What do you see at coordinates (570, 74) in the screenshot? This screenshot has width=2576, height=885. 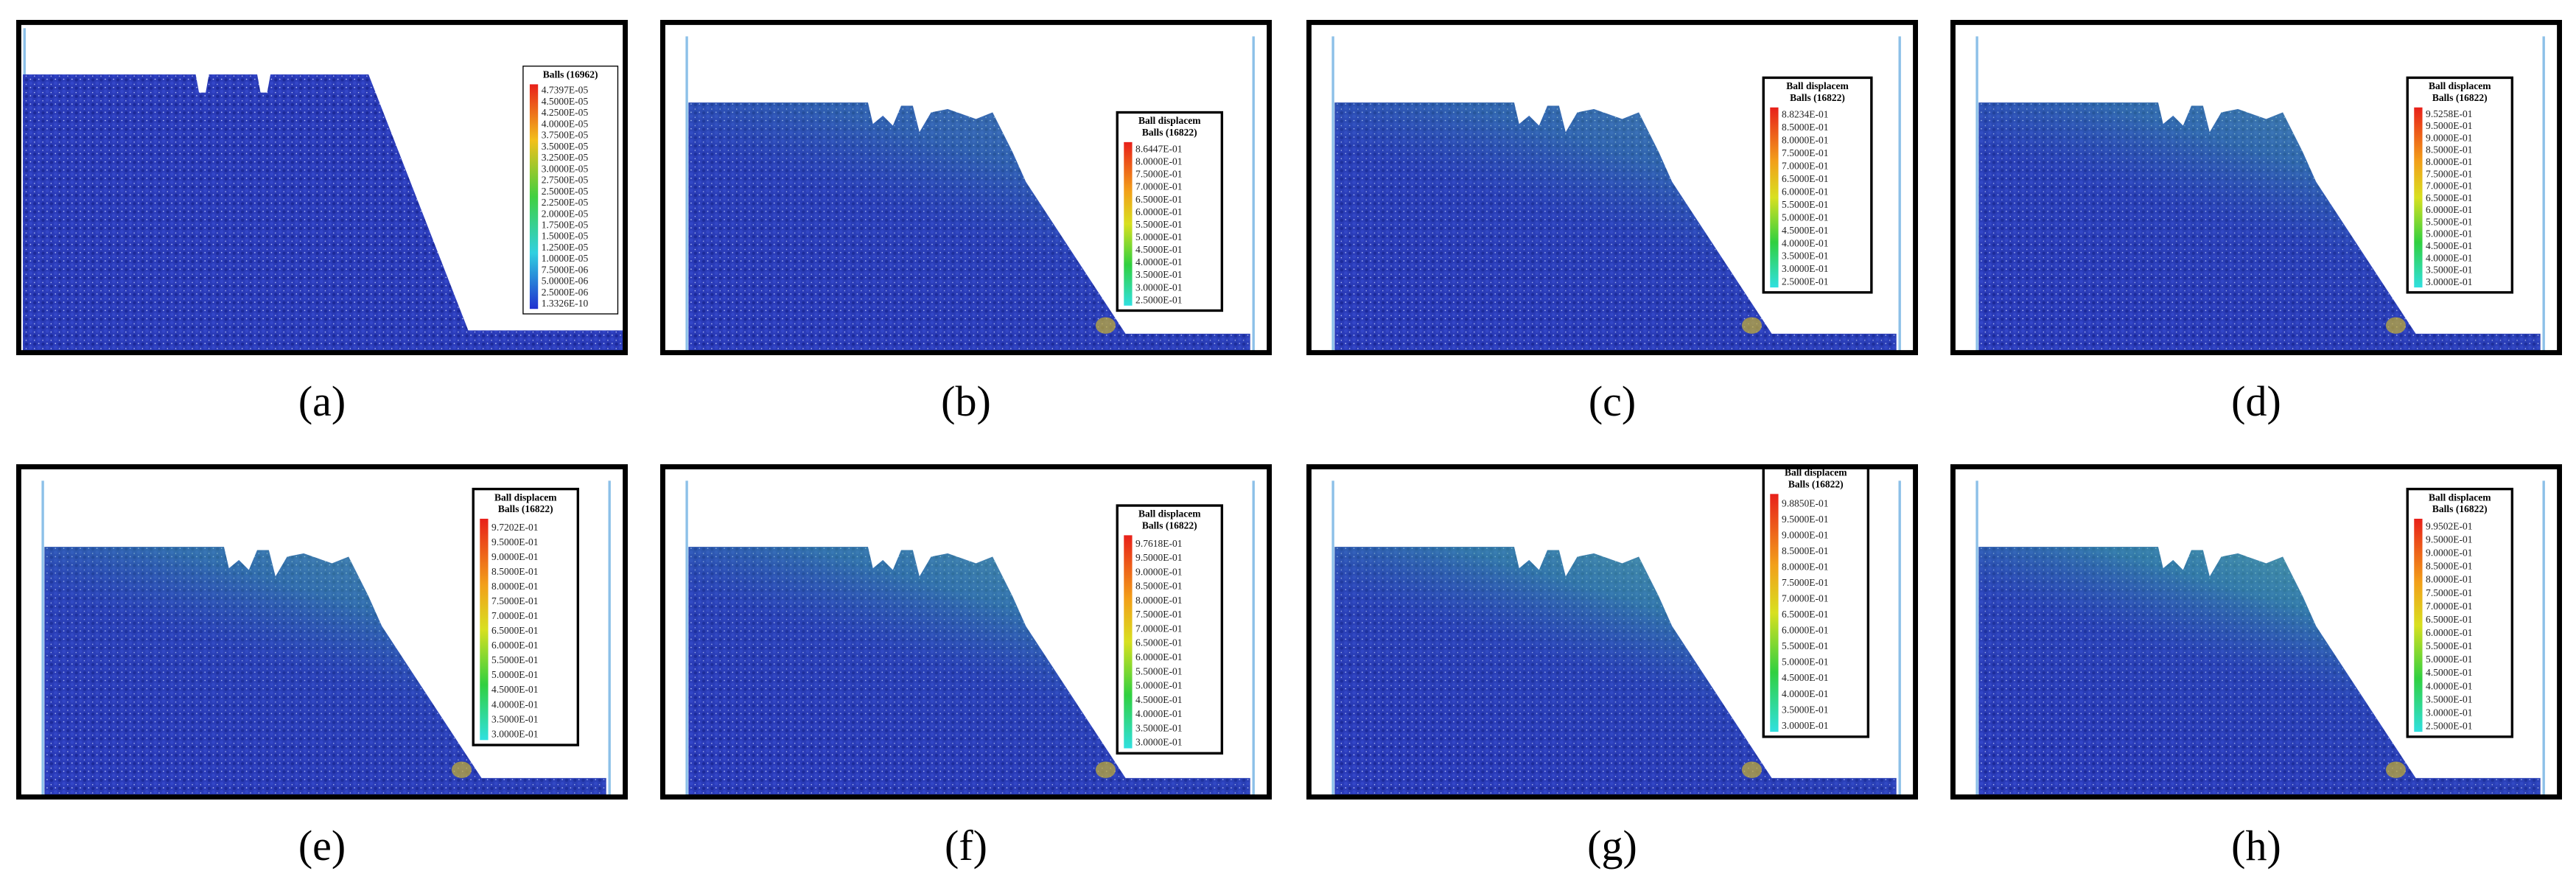 I see `legend-title: Balls (16962)` at bounding box center [570, 74].